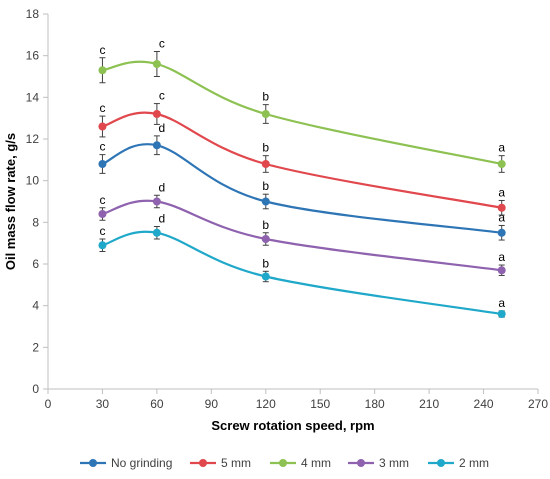 The width and height of the screenshot is (550, 479). I want to click on legend-label: 5 mm, so click(236, 463).